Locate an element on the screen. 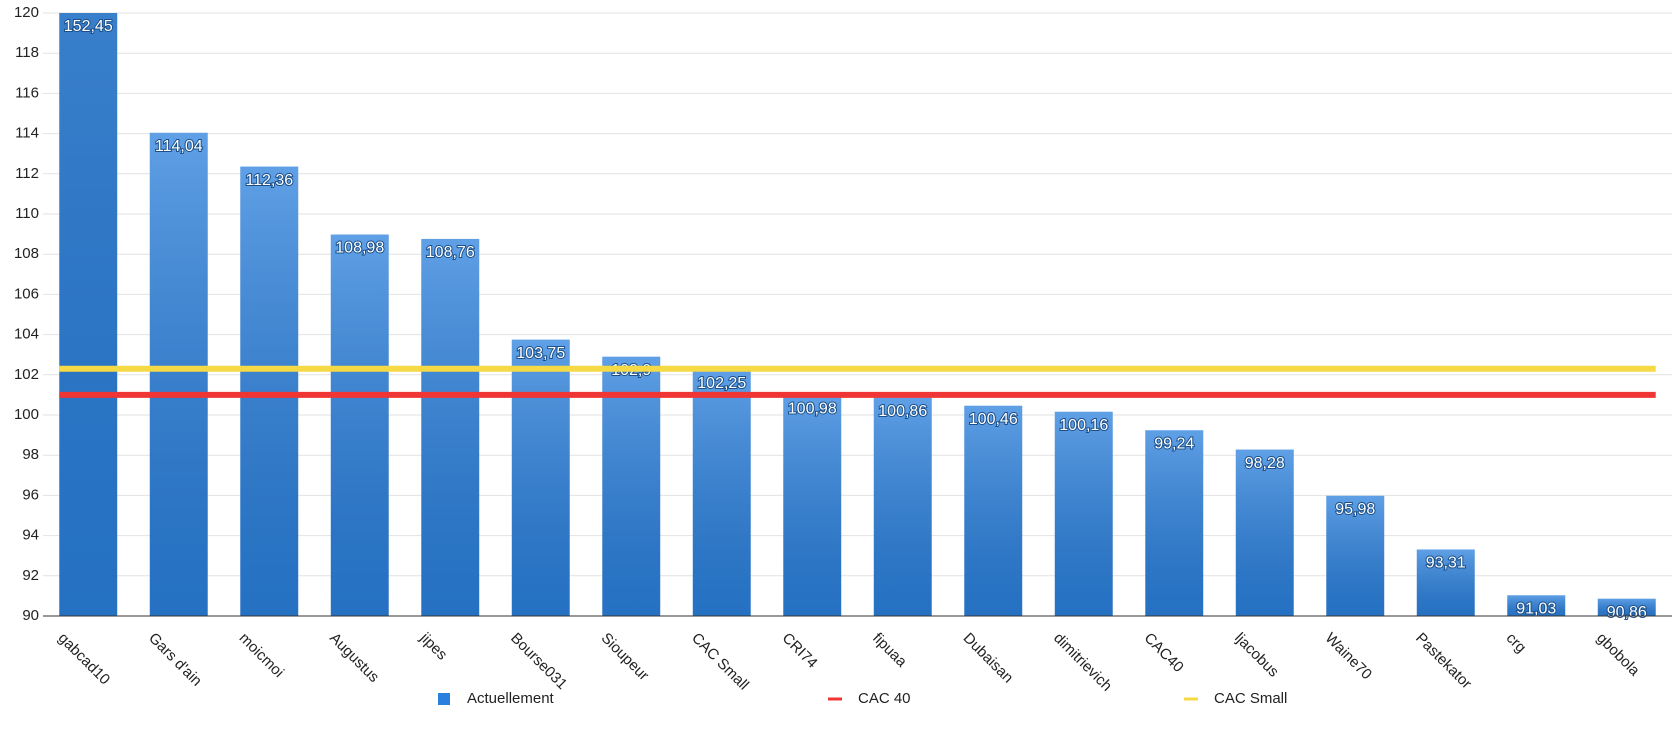  value-label: 99,24 is located at coordinates (1174, 443).